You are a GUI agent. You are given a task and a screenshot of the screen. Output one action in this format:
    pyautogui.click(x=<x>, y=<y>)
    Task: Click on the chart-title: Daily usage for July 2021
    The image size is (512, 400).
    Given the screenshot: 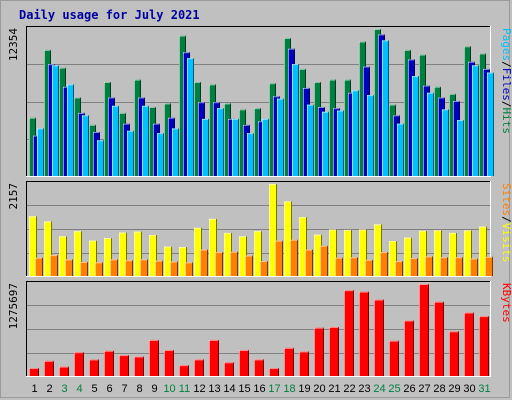 What is the action you would take?
    pyautogui.click(x=109, y=15)
    